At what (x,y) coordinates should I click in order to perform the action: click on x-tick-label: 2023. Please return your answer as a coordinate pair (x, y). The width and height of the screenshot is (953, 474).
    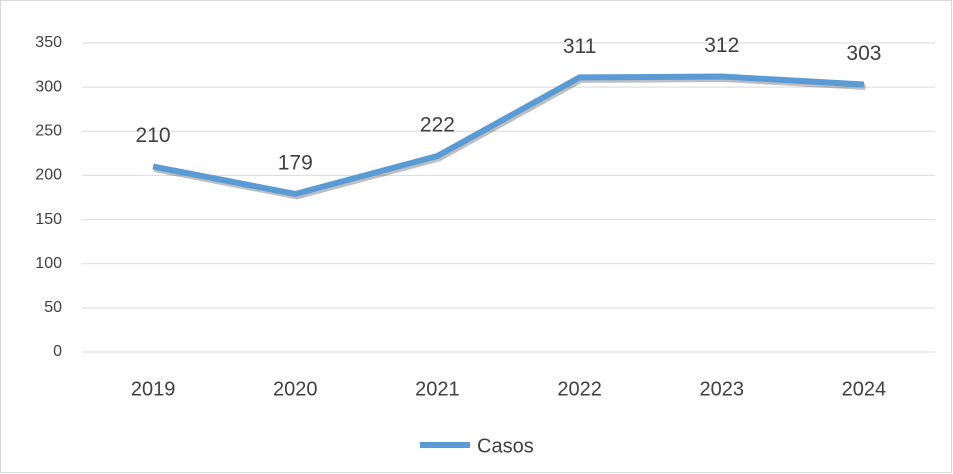
    Looking at the image, I should click on (722, 389).